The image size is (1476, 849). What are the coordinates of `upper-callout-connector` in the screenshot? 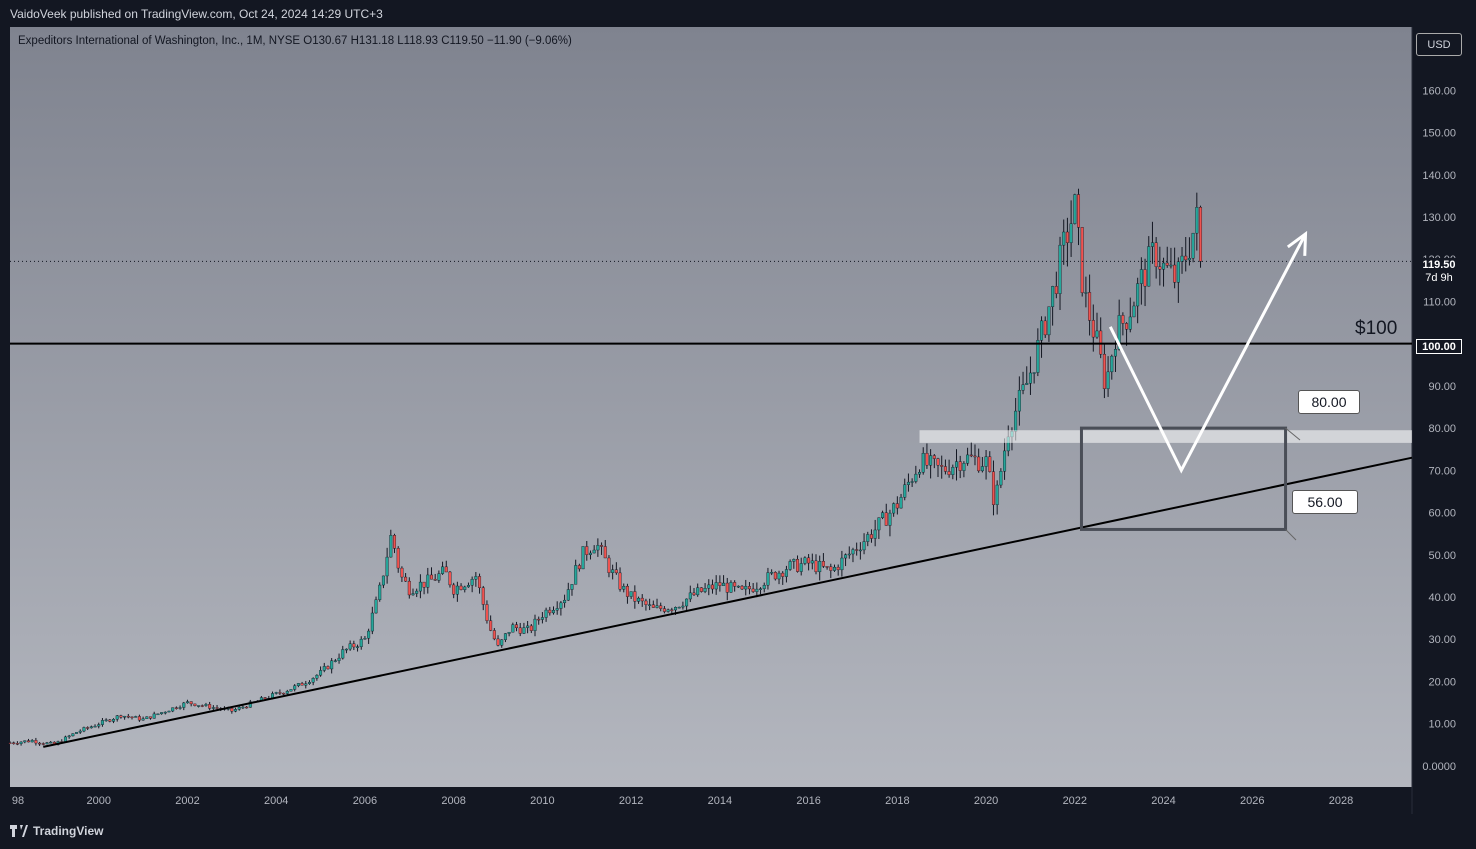 It's located at (1293, 434).